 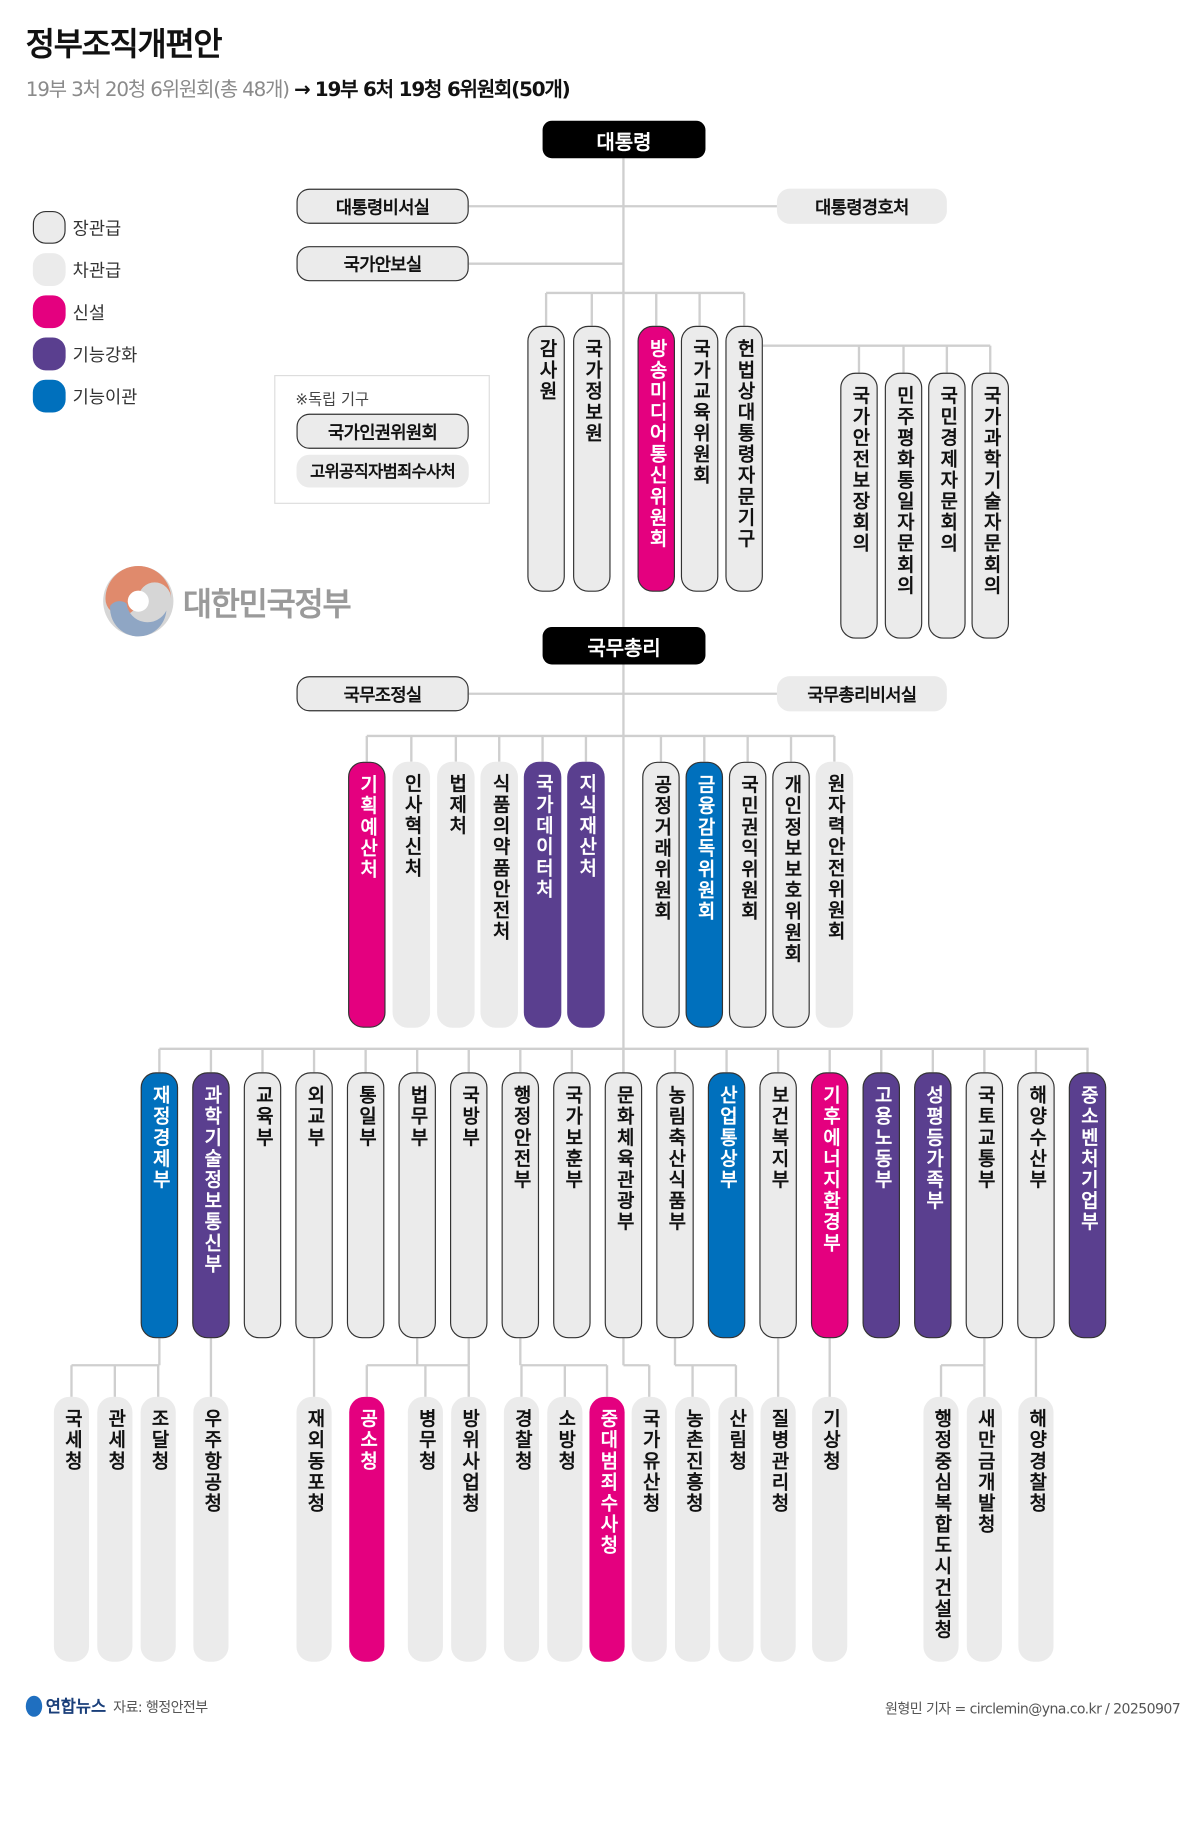 What do you see at coordinates (521, 1138) in the screenshot?
I see `ministry-box-label: 행정안전부` at bounding box center [521, 1138].